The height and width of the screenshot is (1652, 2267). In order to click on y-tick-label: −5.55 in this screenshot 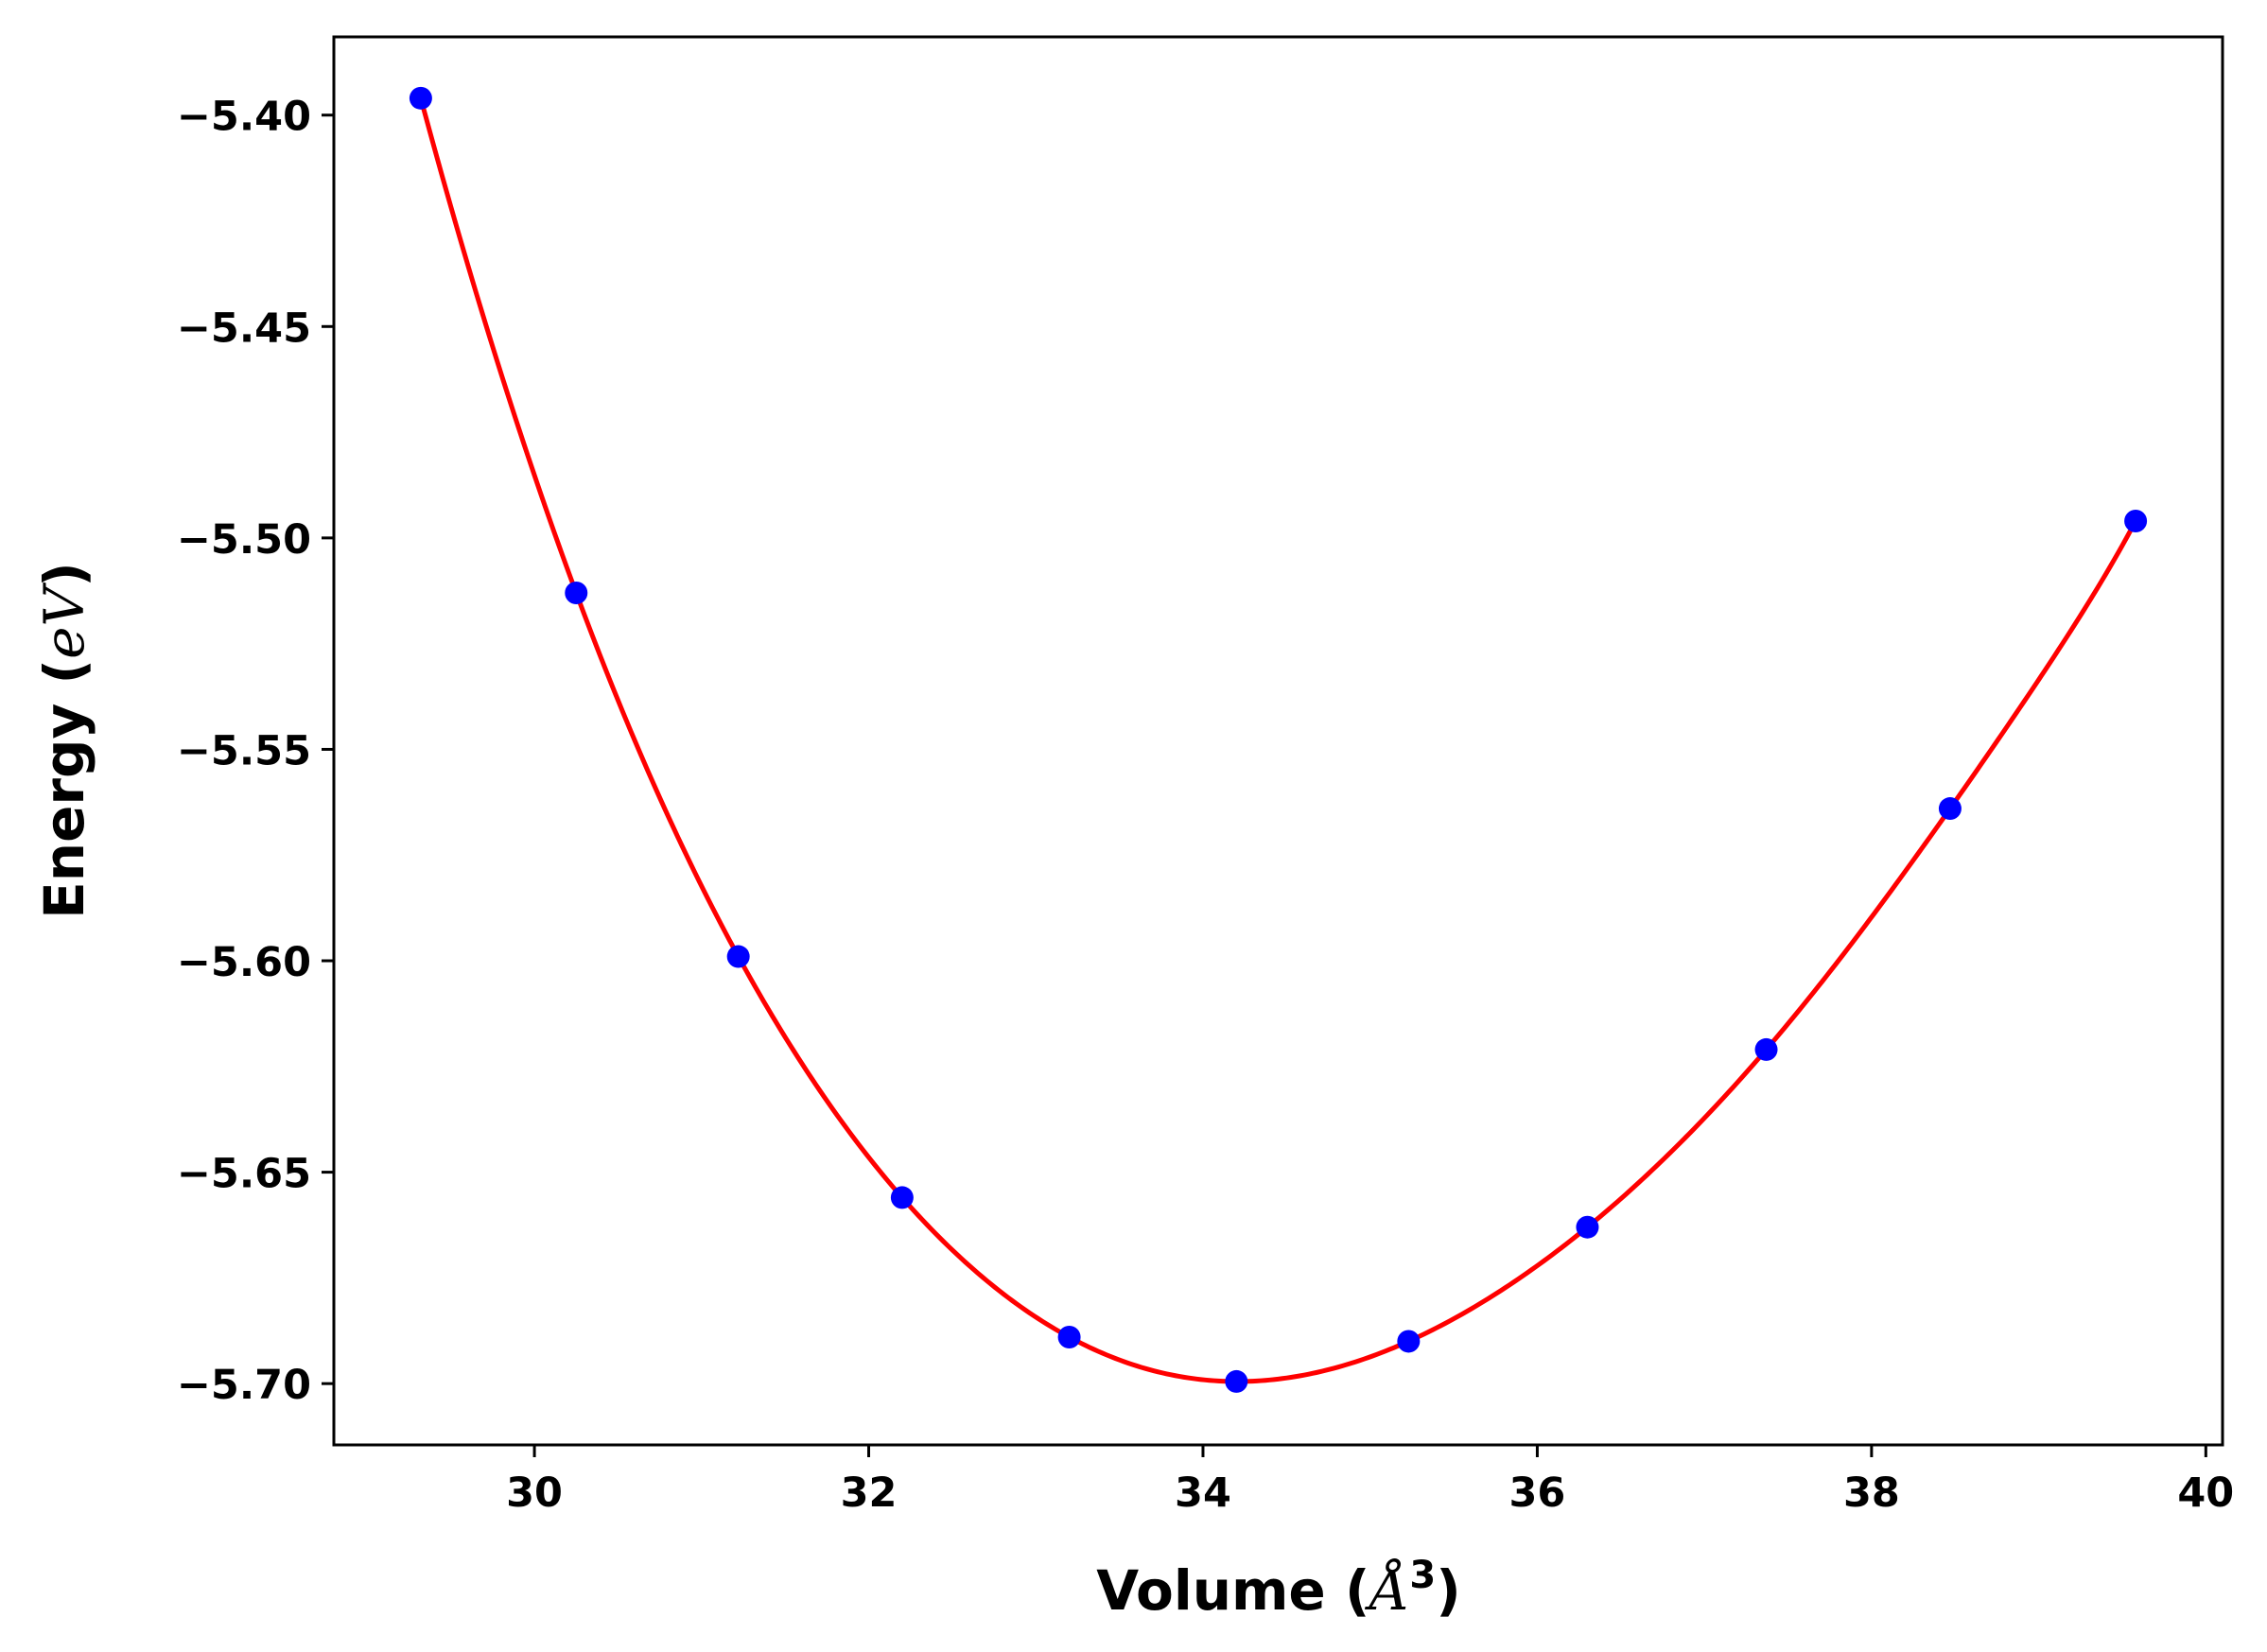, I will do `click(244, 751)`.